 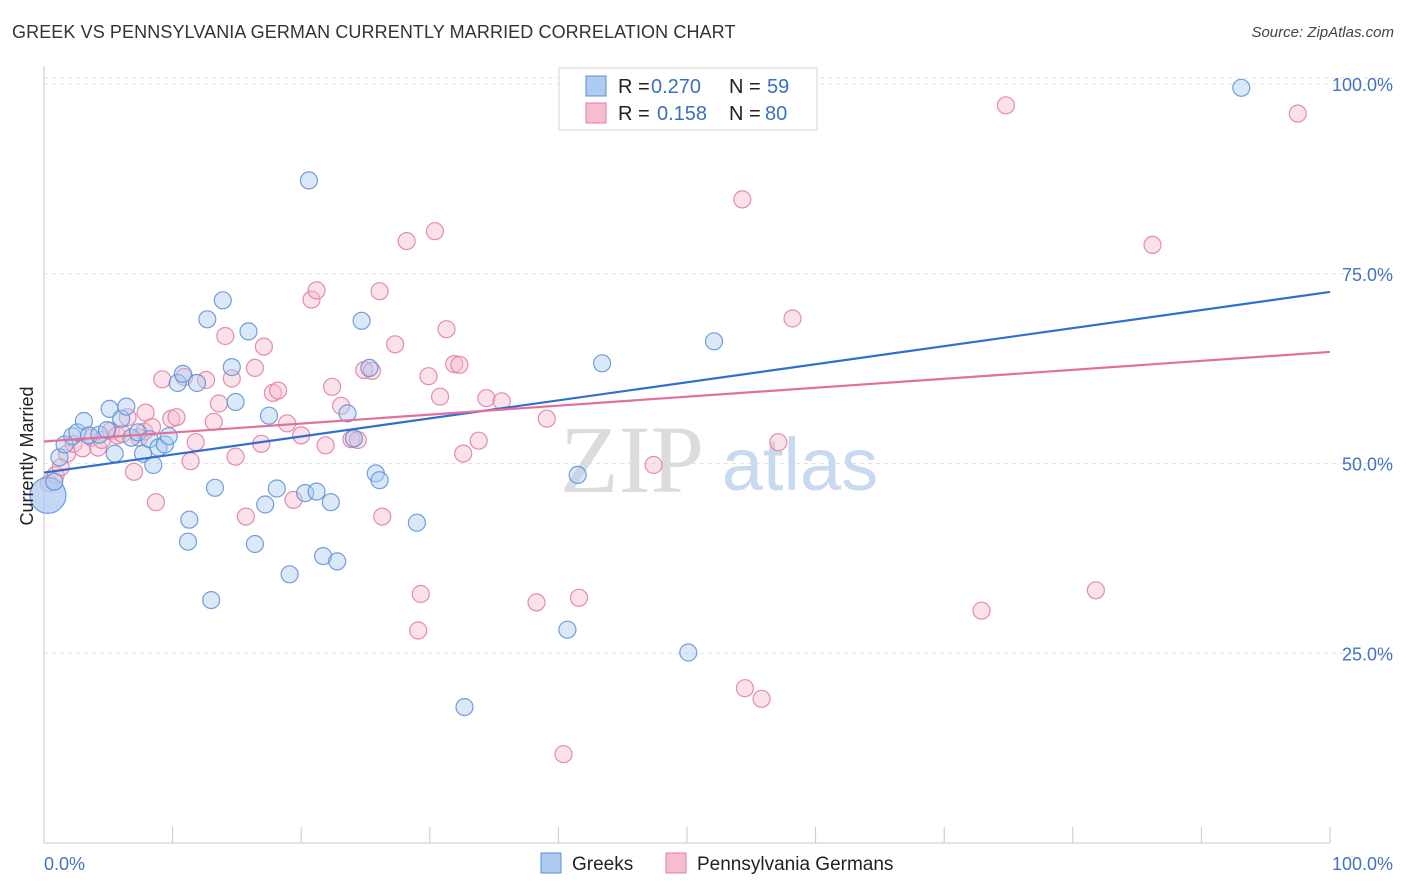 What do you see at coordinates (1367, 275) in the screenshot?
I see `y-tick-label-75: 75.0%` at bounding box center [1367, 275].